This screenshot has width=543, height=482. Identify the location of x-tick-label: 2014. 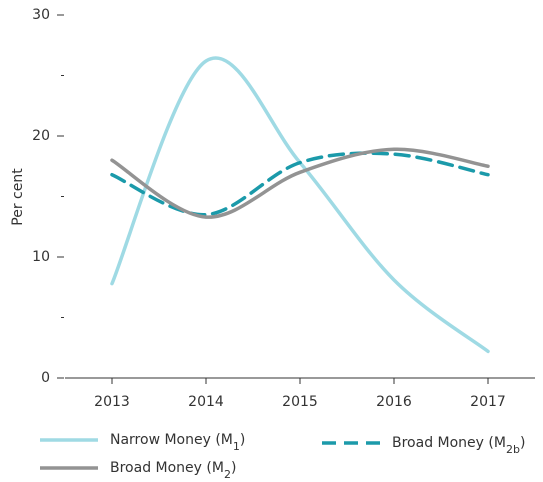
(206, 402).